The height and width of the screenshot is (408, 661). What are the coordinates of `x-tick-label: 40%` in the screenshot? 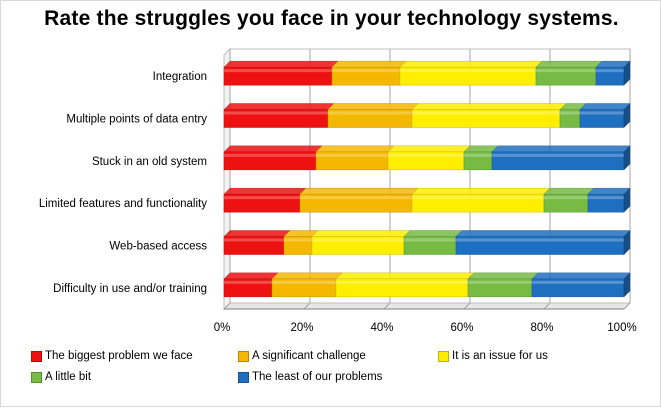 It's located at (381, 328).